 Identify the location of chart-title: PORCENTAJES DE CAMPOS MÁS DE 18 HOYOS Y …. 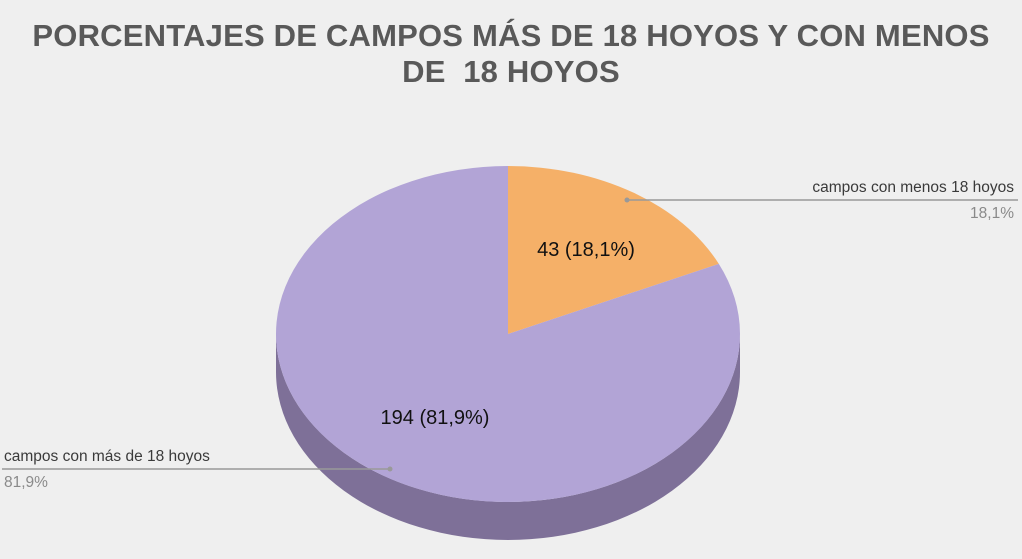
(511, 54).